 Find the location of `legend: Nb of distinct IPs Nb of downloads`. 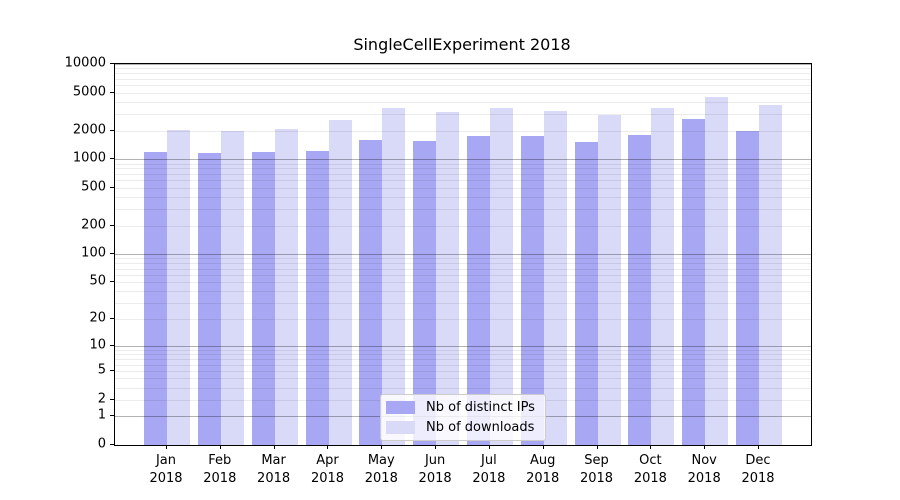

legend: Nb of distinct IPs Nb of downloads is located at coordinates (463, 417).